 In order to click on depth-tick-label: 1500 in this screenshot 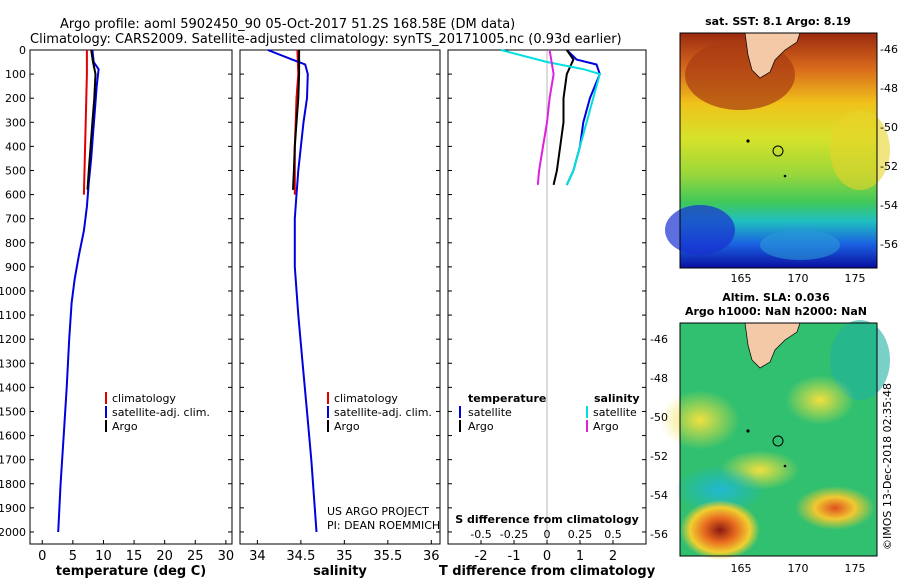, I will do `click(13, 411)`.